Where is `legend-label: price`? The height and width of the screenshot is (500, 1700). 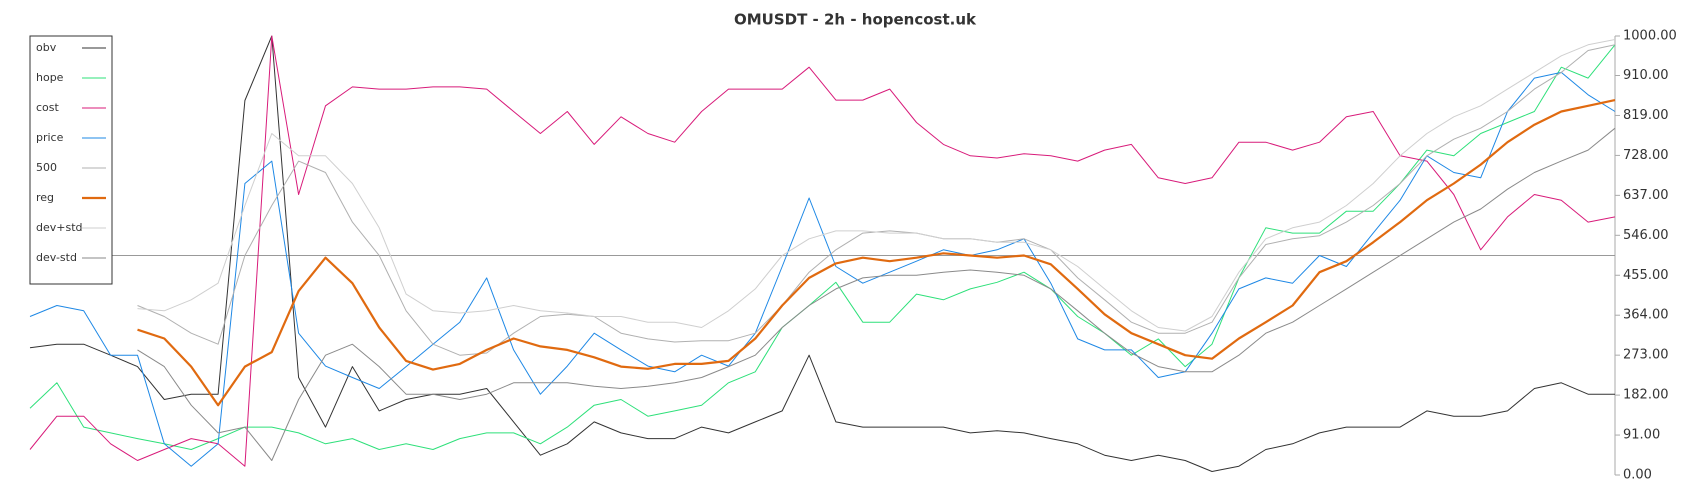 legend-label: price is located at coordinates (50, 137).